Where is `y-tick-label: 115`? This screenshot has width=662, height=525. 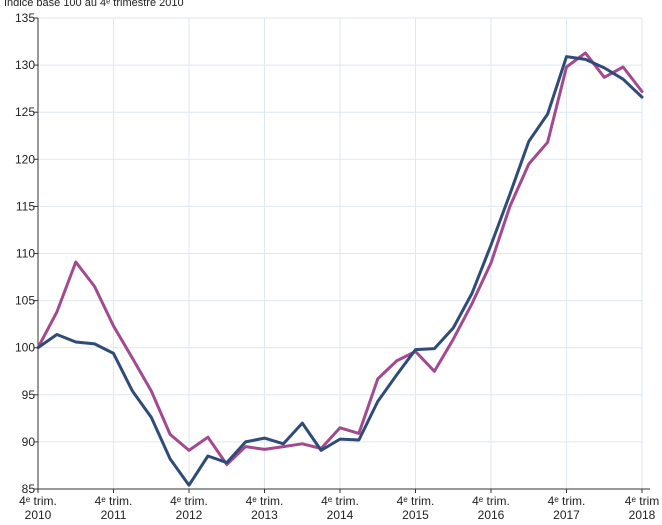 y-tick-label: 115 is located at coordinates (25, 206).